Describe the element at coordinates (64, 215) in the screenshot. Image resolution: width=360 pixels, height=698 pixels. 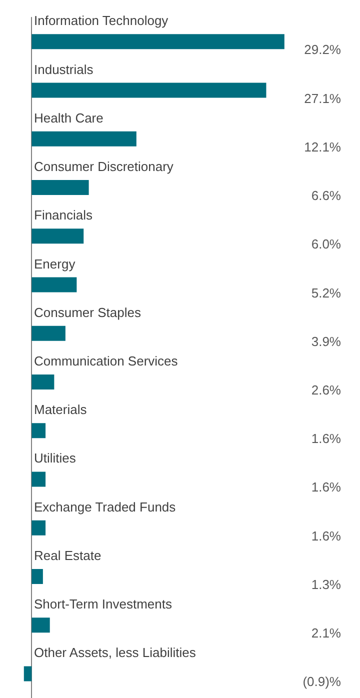
I see `y-tick-label: Financials` at that location.